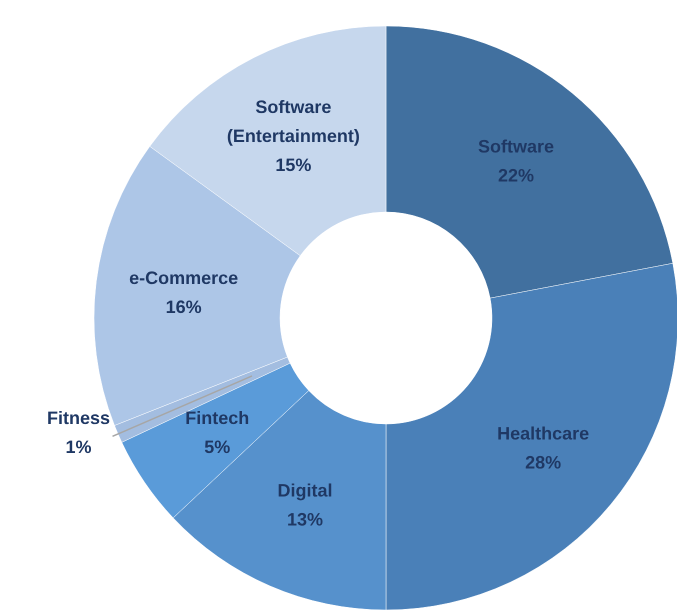 This screenshot has height=615, width=677. Describe the element at coordinates (304, 520) in the screenshot. I see `data-label: 13%` at that location.